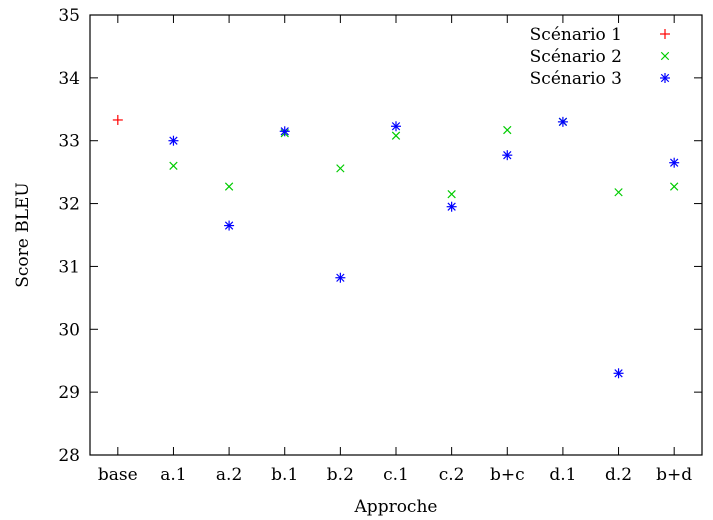 The height and width of the screenshot is (520, 713). I want to click on x-tick-label: b+d, so click(674, 475).